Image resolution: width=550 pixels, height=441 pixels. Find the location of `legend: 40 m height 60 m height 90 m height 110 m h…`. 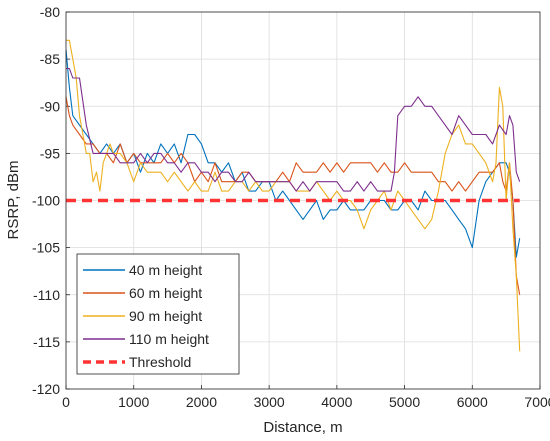

legend: 40 m height 60 m height 90 m height 110 m h… is located at coordinates (158, 314).